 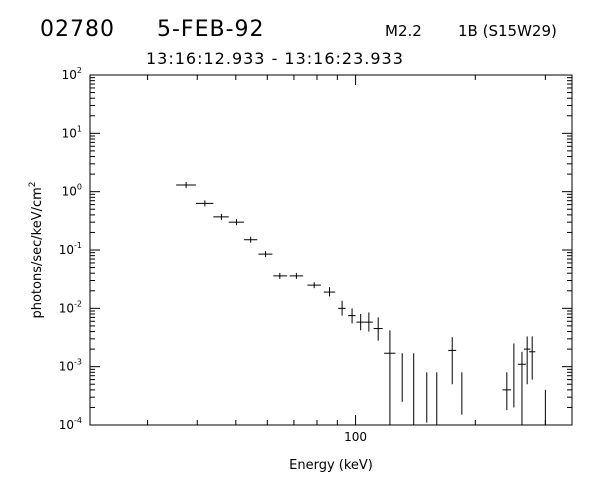 I want to click on goes-class: M2.2, so click(x=403, y=31).